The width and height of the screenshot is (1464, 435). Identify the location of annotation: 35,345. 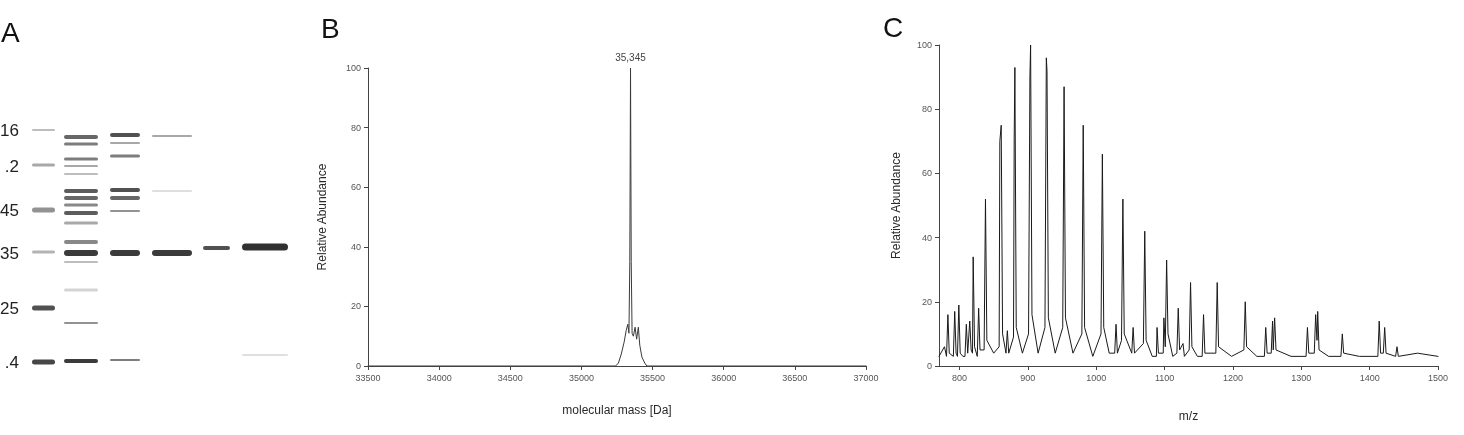
(631, 57).